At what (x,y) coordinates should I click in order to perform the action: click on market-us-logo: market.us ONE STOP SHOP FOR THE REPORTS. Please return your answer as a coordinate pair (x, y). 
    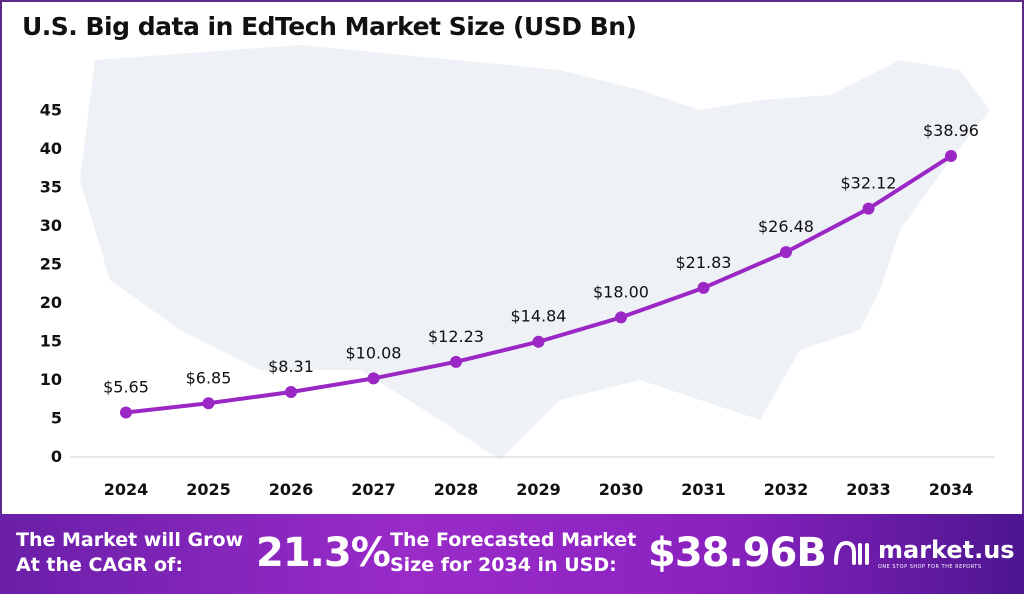
    Looking at the image, I should click on (923, 553).